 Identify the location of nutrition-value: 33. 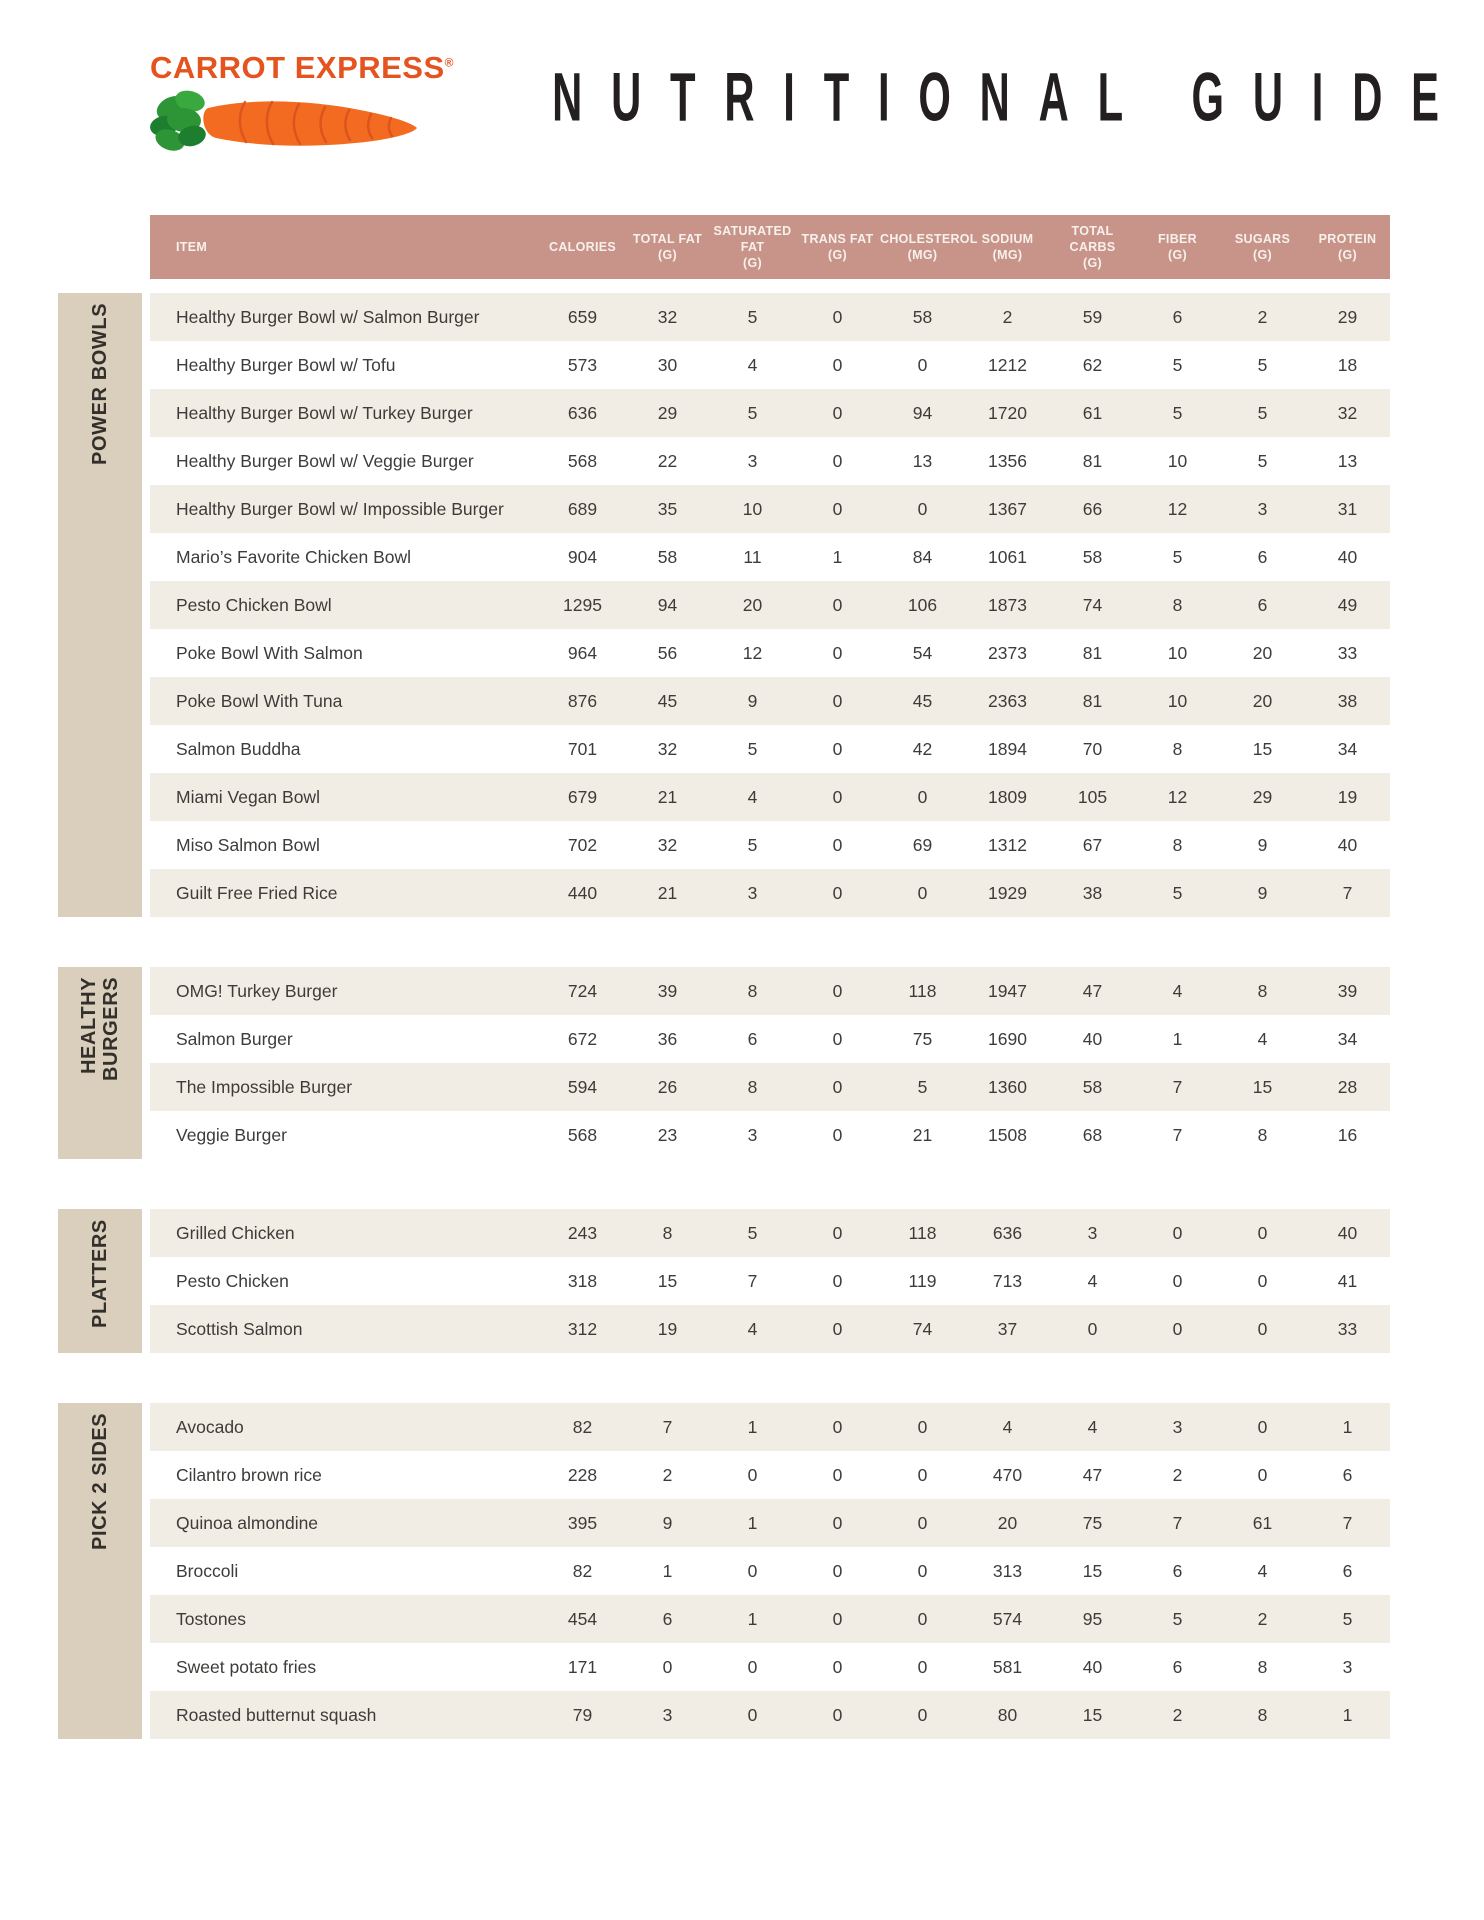
(1347, 652).